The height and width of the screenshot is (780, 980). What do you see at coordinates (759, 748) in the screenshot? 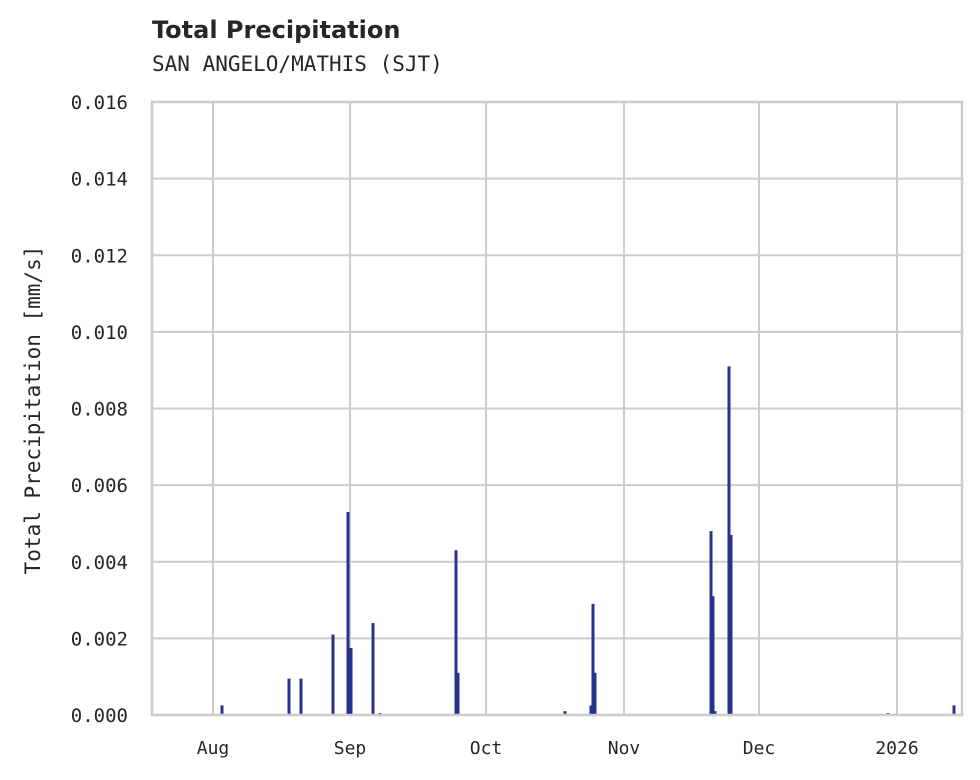
I see `x-tick-label: Dec` at bounding box center [759, 748].